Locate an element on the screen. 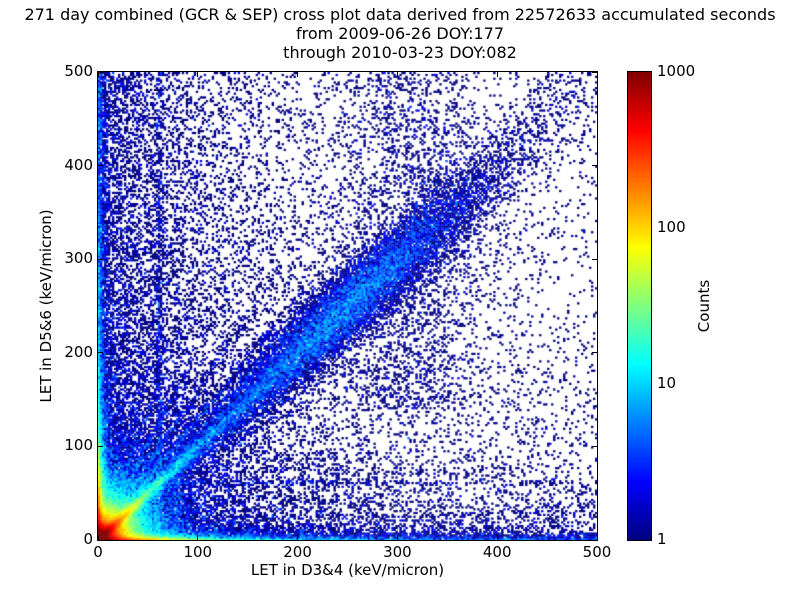  y-tick-label: 400 is located at coordinates (78, 164).